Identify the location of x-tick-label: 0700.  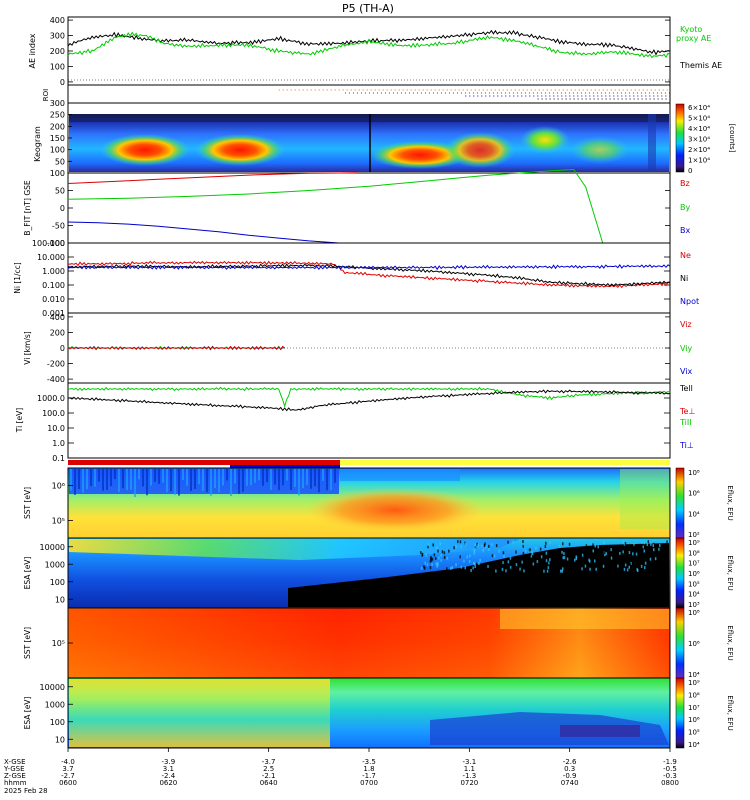
(369, 783).